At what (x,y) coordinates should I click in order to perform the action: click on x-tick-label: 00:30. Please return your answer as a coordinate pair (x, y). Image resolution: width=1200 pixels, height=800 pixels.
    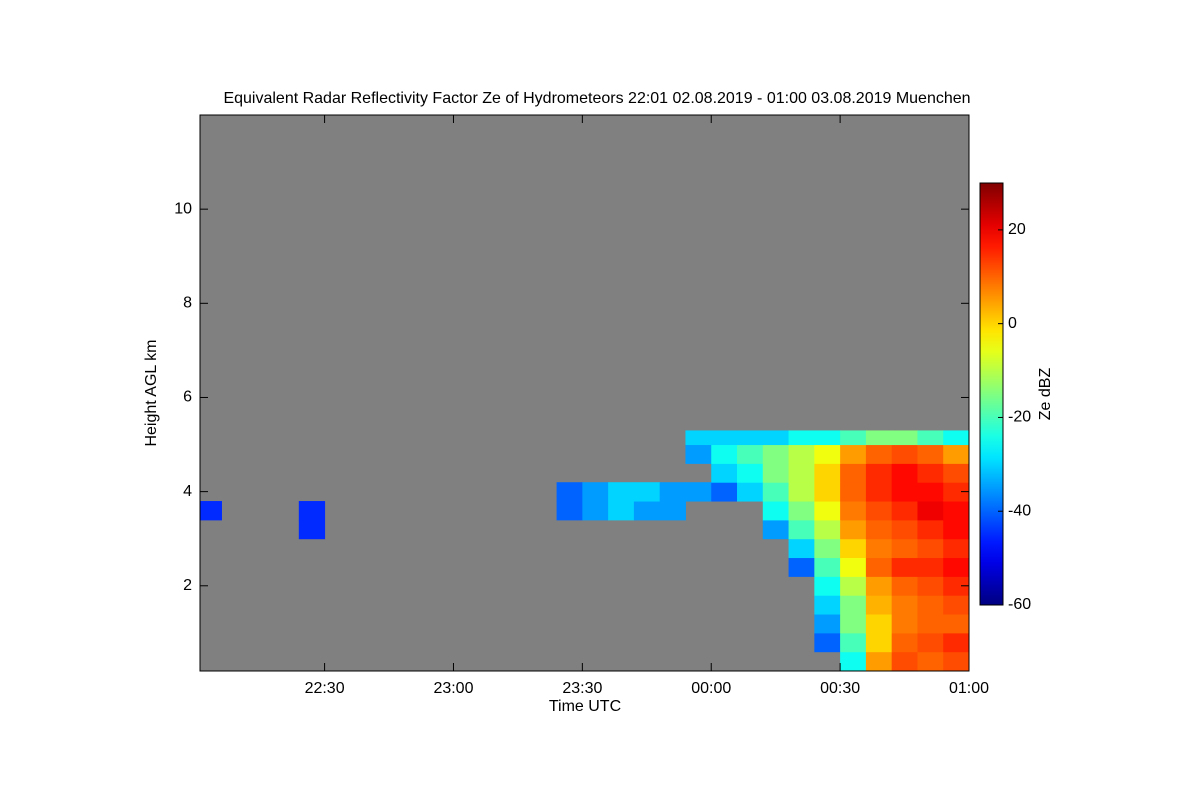
    Looking at the image, I should click on (840, 688).